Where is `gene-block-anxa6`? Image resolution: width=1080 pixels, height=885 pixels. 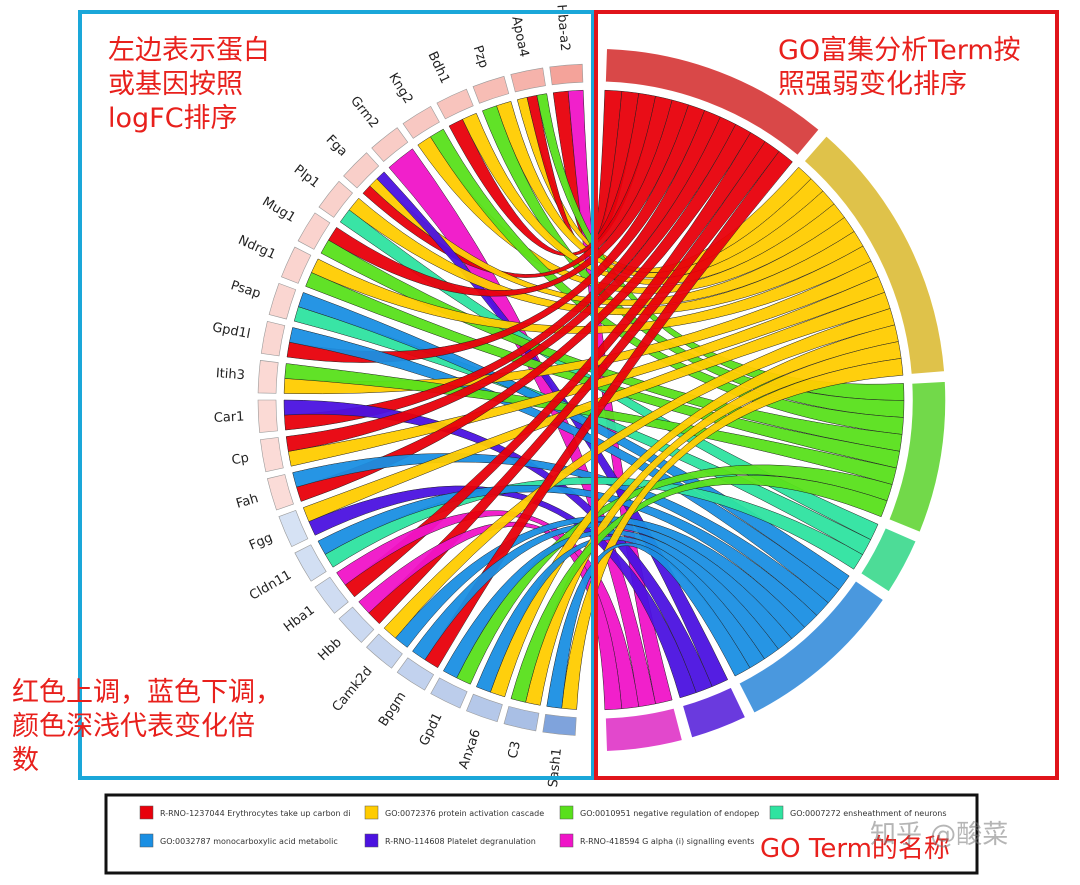
gene-block-anxa6 is located at coordinates (484, 708).